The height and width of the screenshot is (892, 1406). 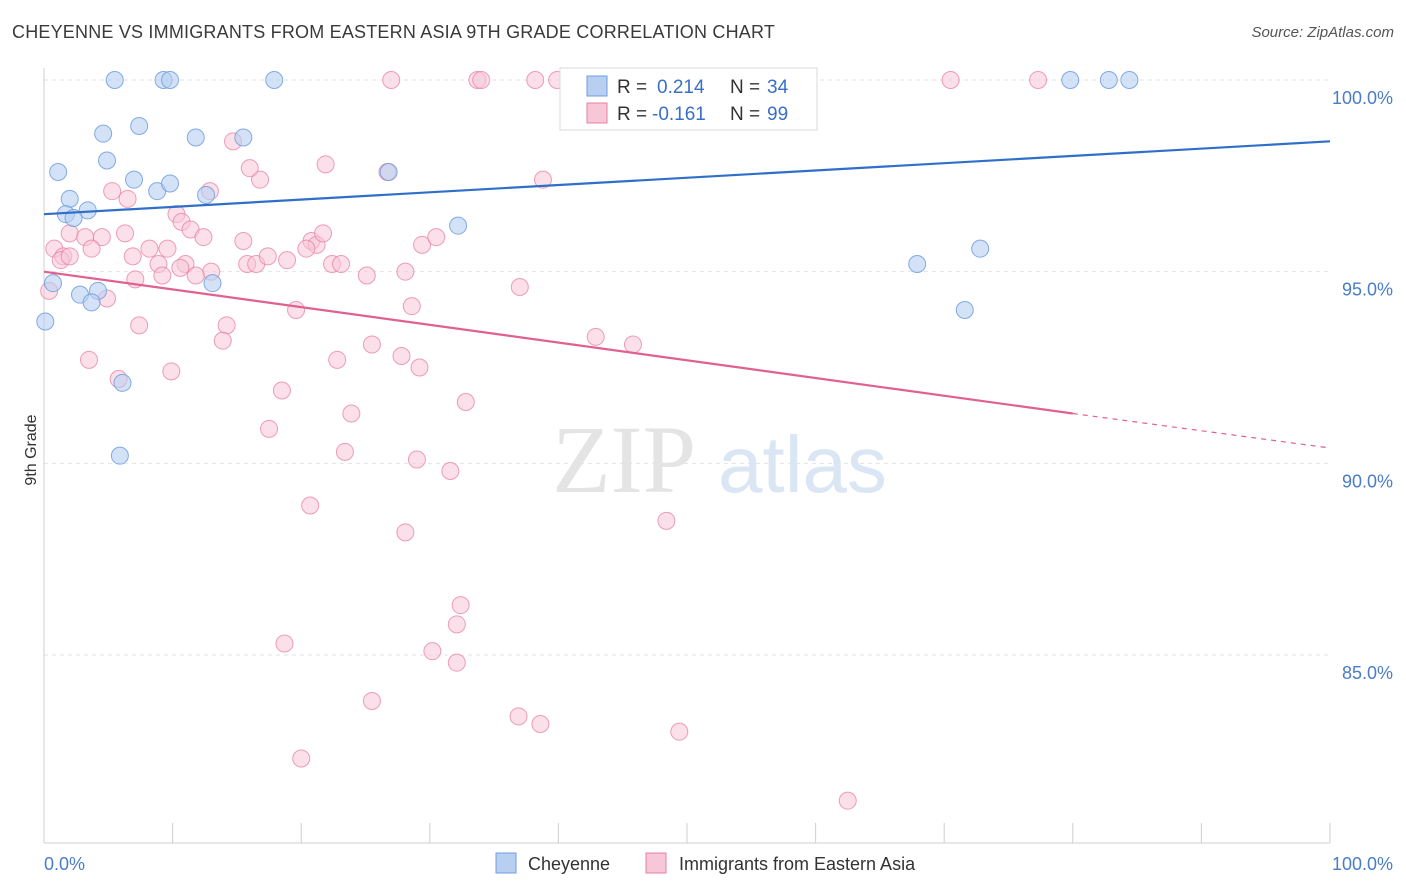 What do you see at coordinates (1201, 430) in the screenshot?
I see `trend-line-eastern-asia-extension` at bounding box center [1201, 430].